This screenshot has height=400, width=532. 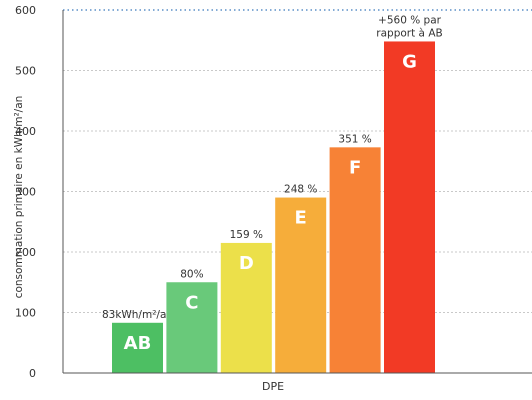 What do you see at coordinates (191, 302) in the screenshot?
I see `bar-category-label: C` at bounding box center [191, 302].